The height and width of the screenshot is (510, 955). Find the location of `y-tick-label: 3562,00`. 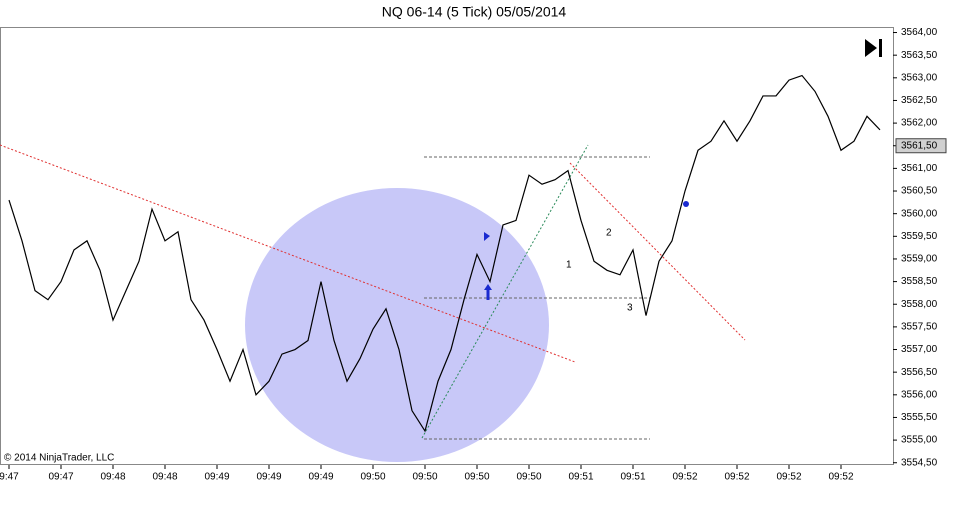

y-tick-label: 3562,00 is located at coordinates (919, 123).